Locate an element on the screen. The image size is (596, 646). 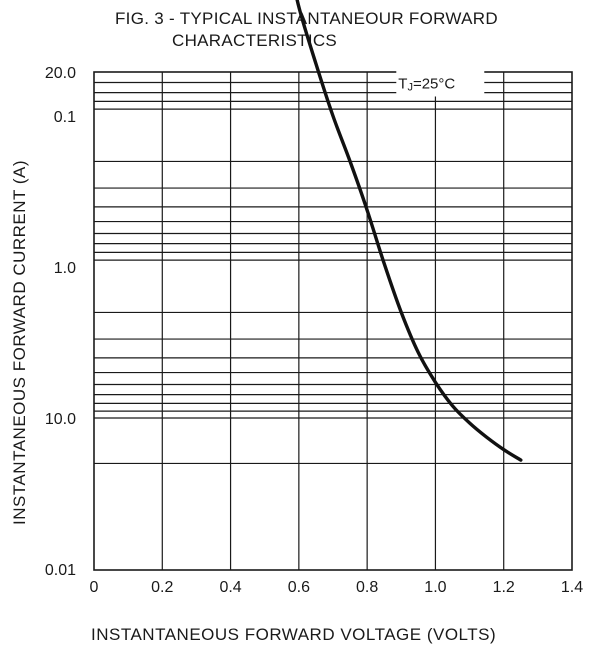
temperature-label: TJ=25°C is located at coordinates (426, 85).